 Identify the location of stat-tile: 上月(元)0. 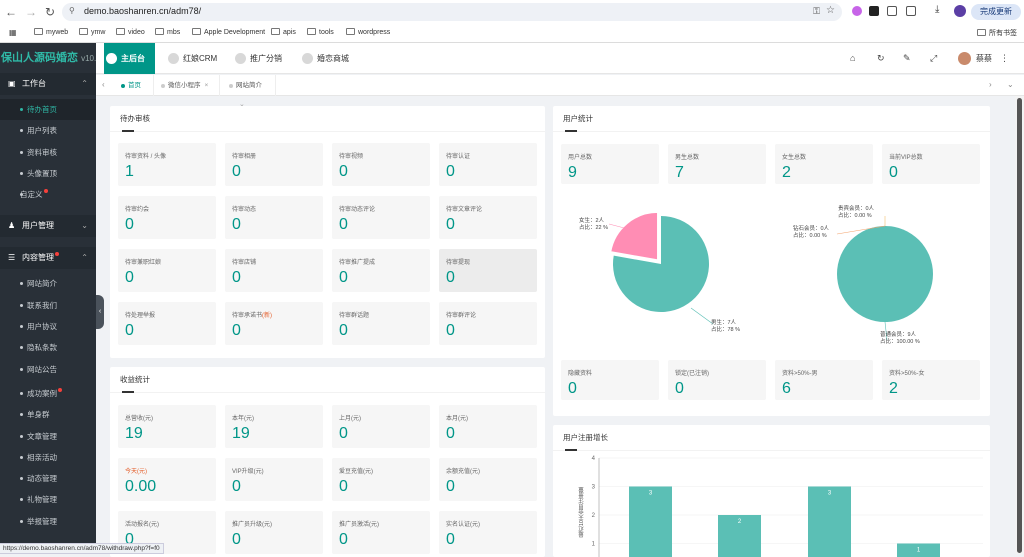
(381, 426).